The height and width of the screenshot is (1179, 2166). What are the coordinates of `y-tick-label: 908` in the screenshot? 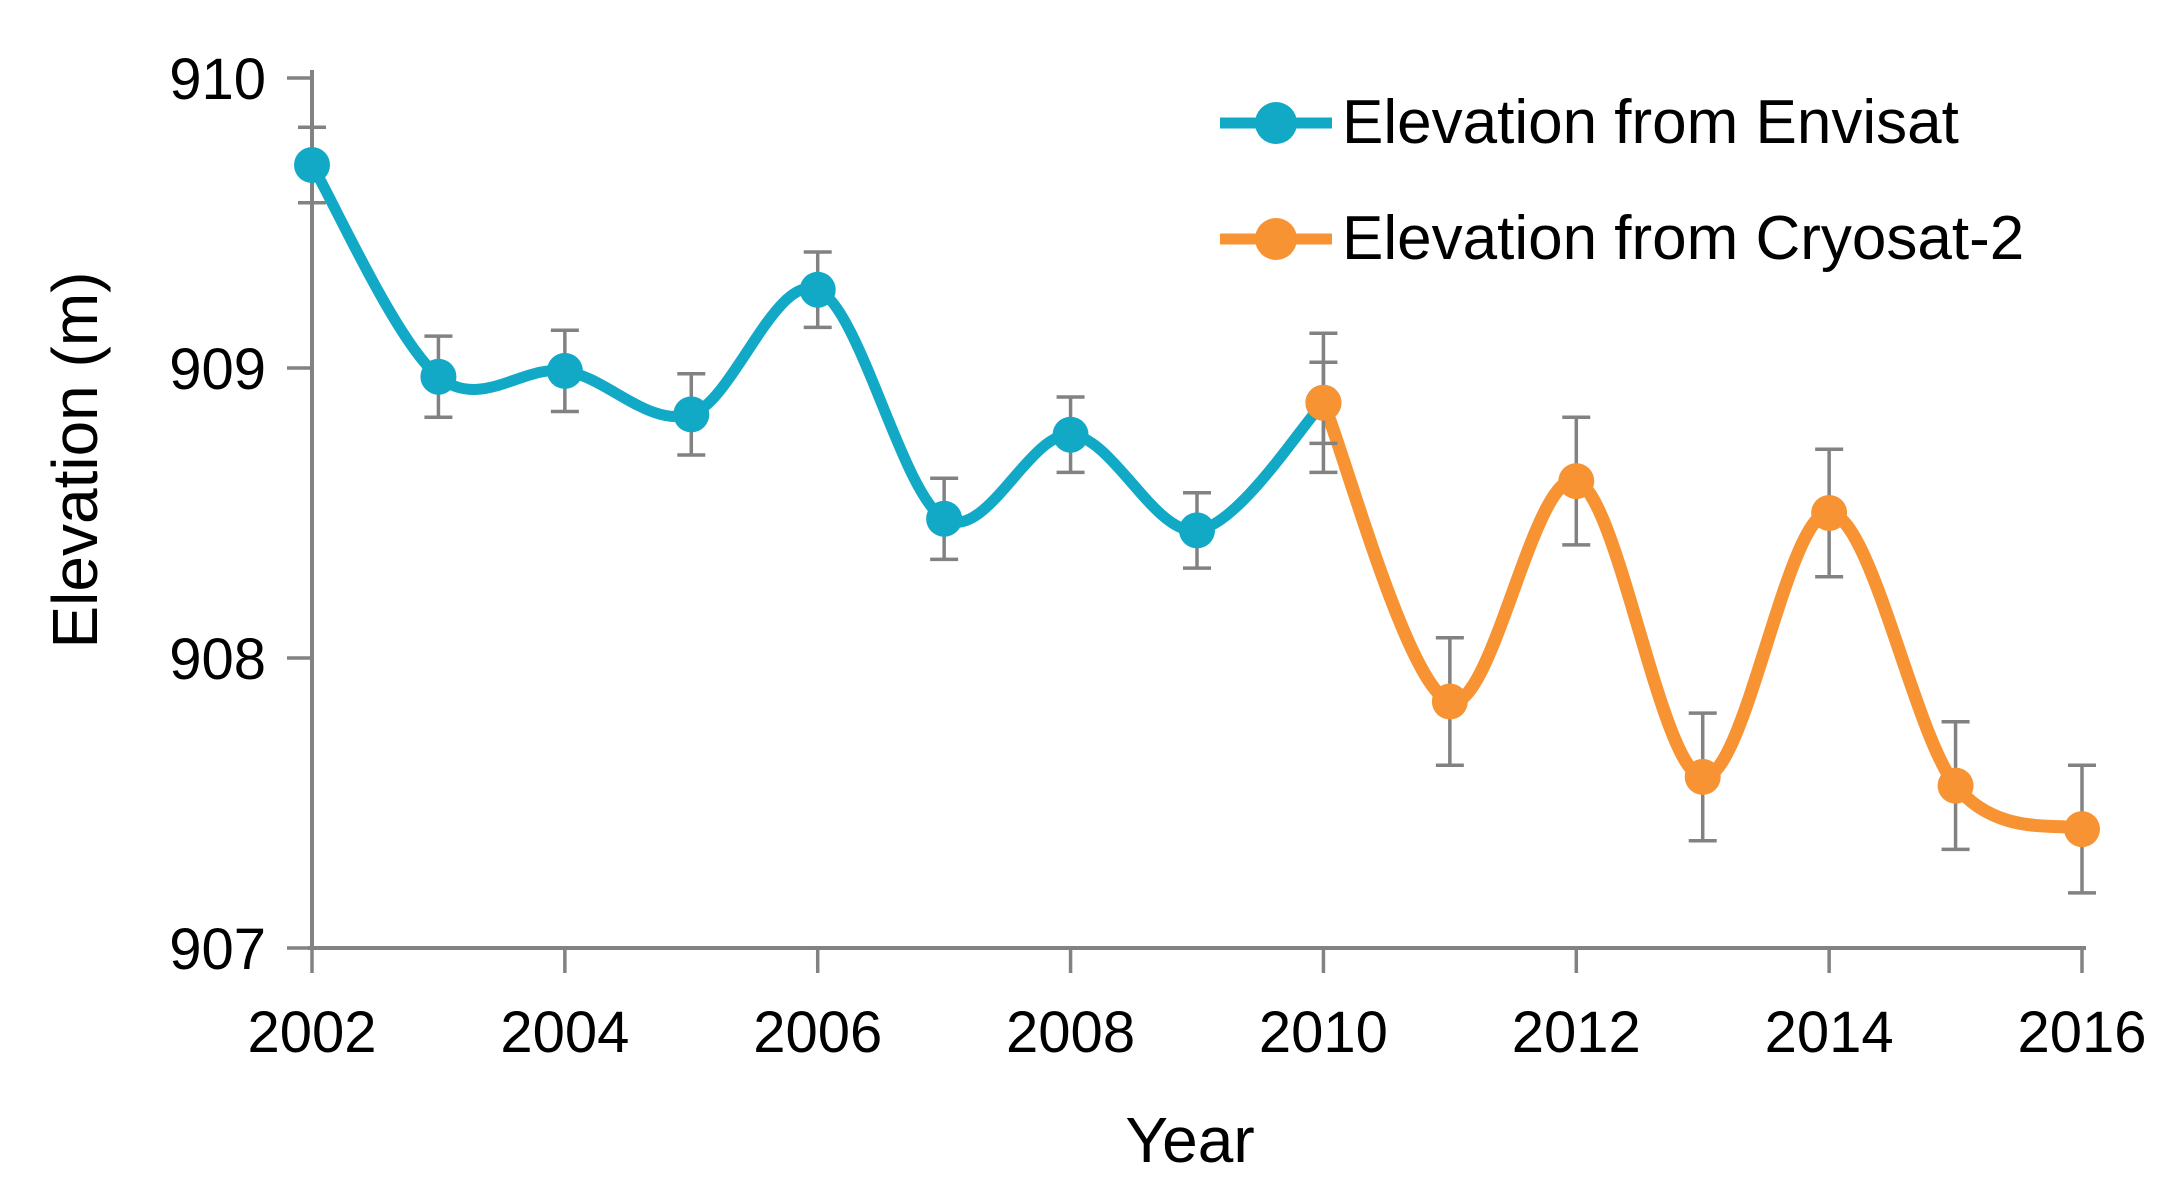 It's located at (217, 659).